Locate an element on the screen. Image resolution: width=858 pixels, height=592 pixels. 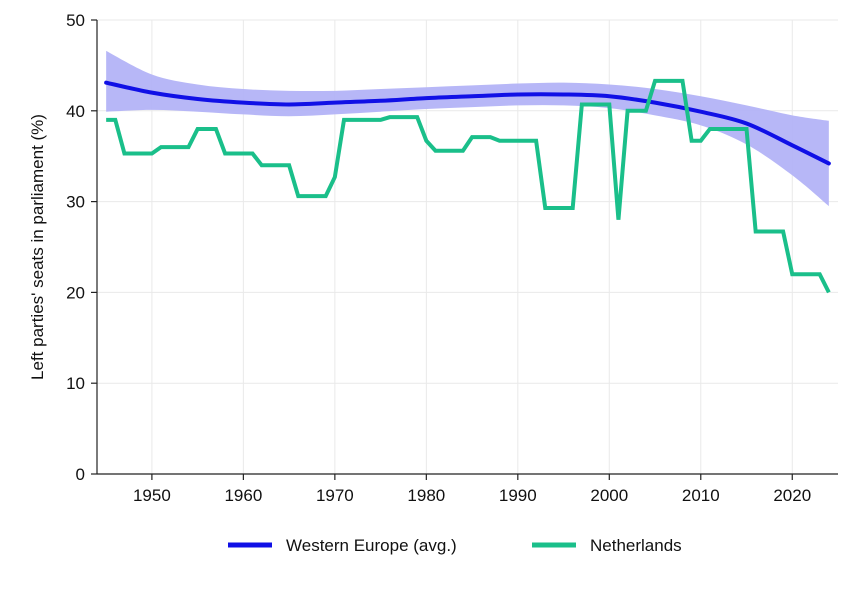
x-tick-label: 1960 is located at coordinates (243, 495).